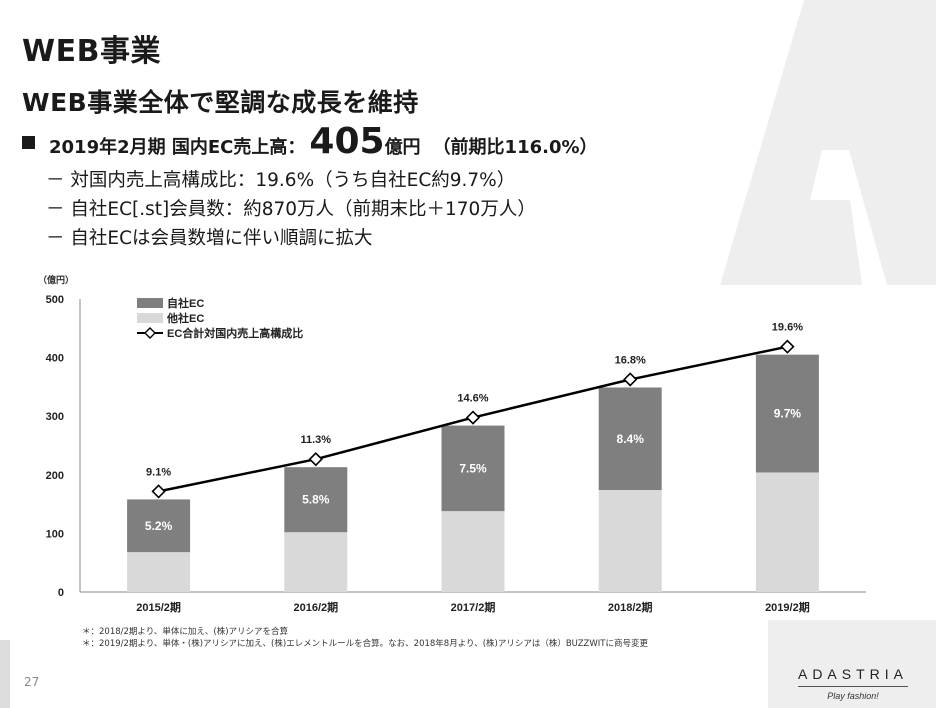 Image resolution: width=936 pixels, height=708 pixels. I want to click on y-tick-label: 200, so click(55, 476).